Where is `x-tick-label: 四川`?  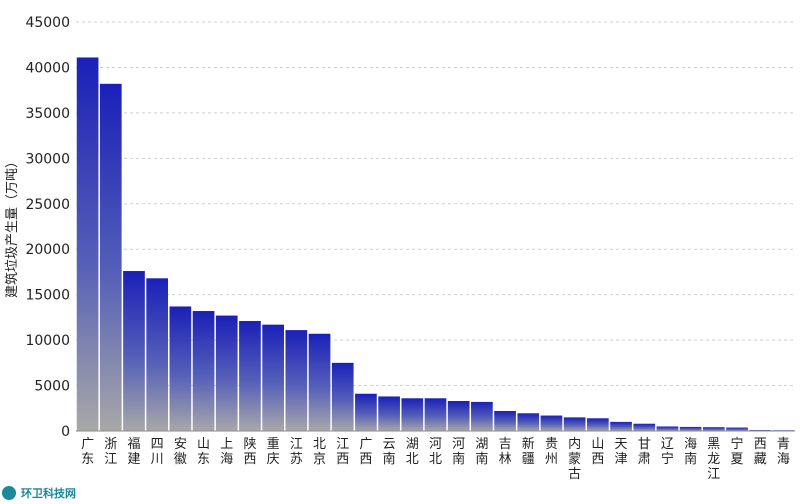
x-tick-label: 四川 is located at coordinates (157, 452).